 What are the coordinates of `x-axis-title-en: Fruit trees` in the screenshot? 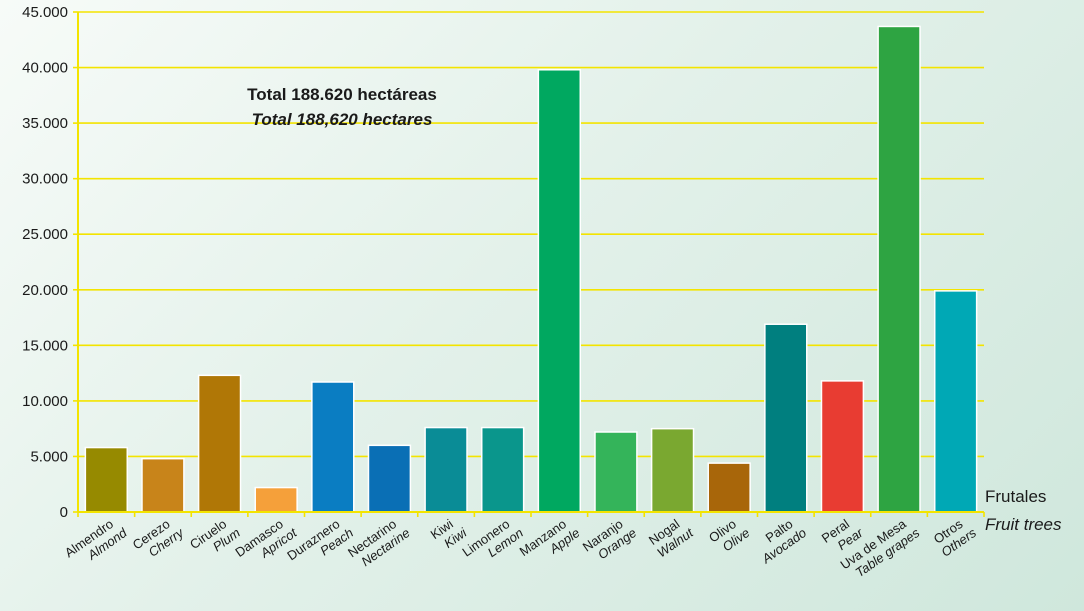 It's located at (1023, 524).